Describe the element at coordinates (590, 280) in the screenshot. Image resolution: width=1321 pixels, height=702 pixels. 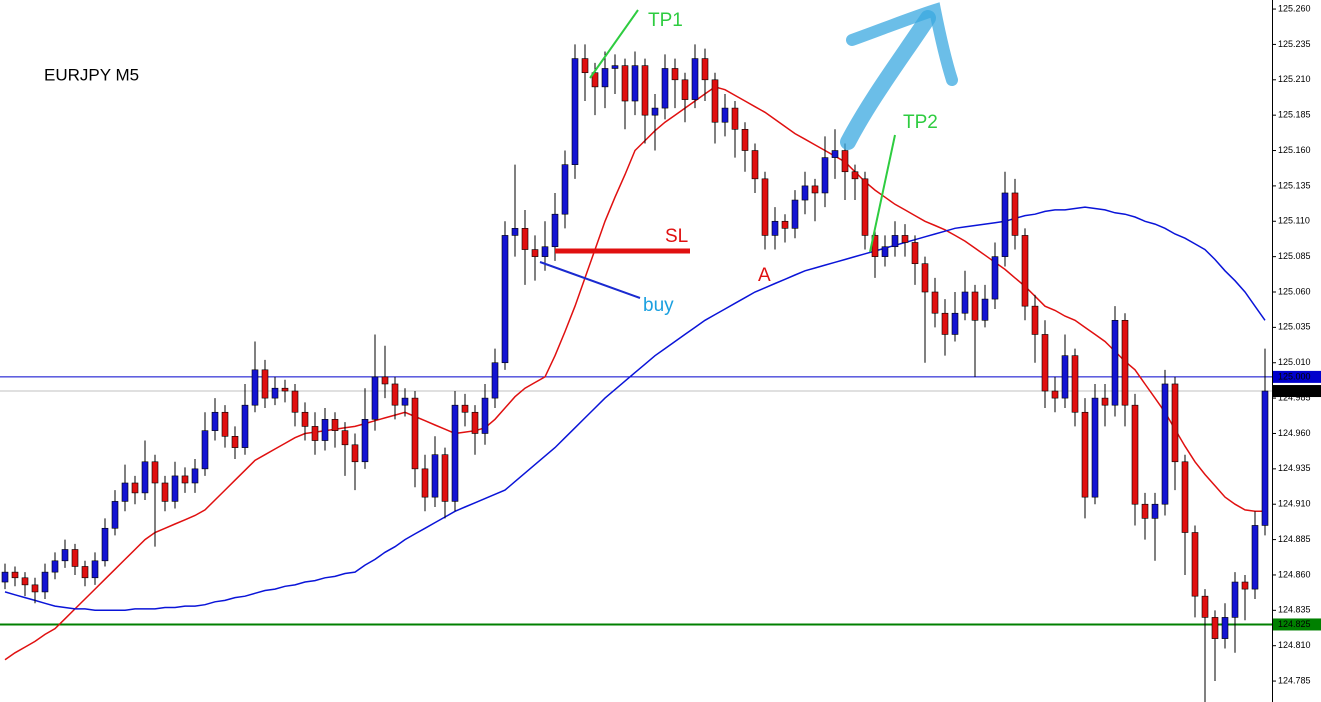
I see `buy-line` at that location.